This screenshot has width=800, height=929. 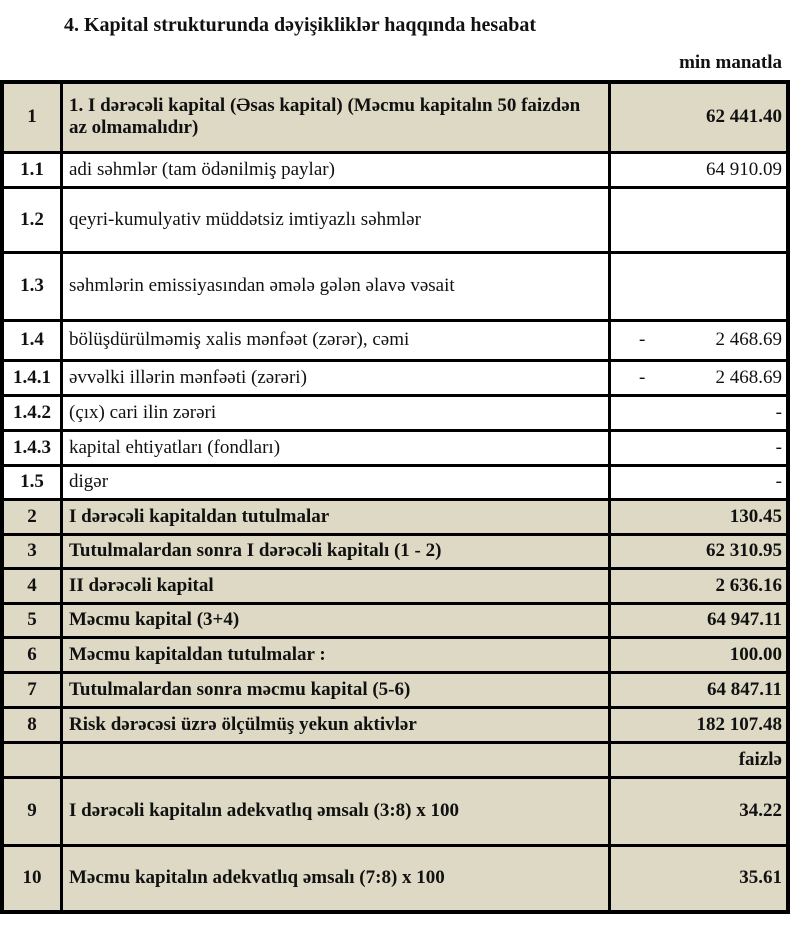 What do you see at coordinates (335, 654) in the screenshot?
I see `row-label: Məcmu kapitaldan tutulmalar :` at bounding box center [335, 654].